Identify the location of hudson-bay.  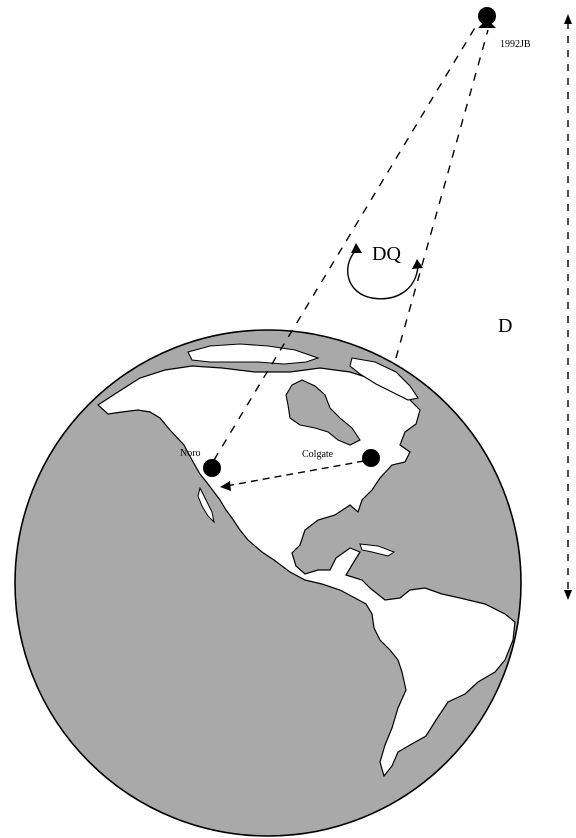
(323, 412).